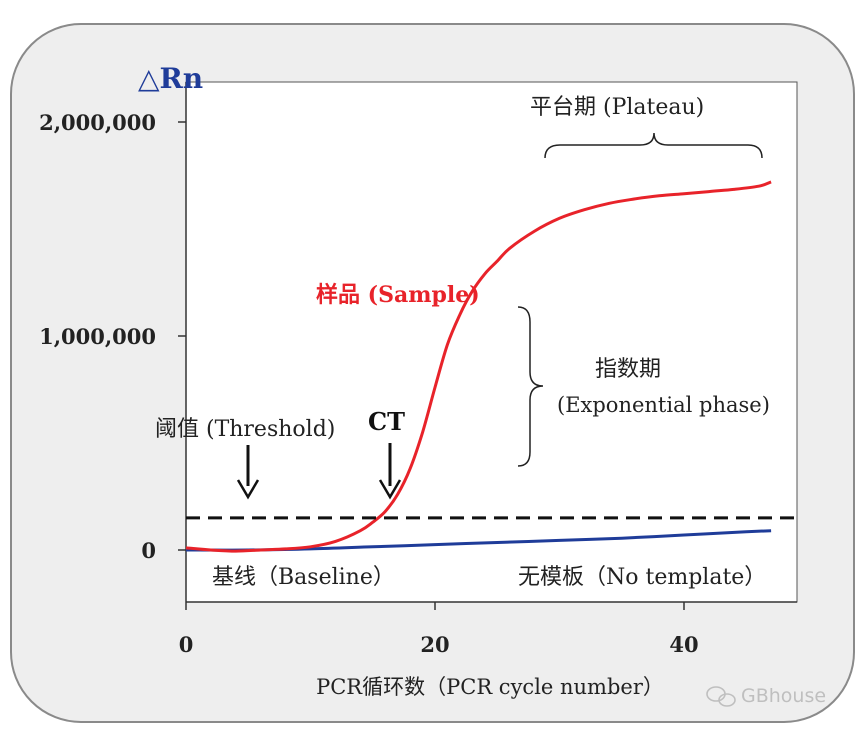 This screenshot has height=736, width=865. I want to click on exponential-label-en: (Exponential phase), so click(663, 405).